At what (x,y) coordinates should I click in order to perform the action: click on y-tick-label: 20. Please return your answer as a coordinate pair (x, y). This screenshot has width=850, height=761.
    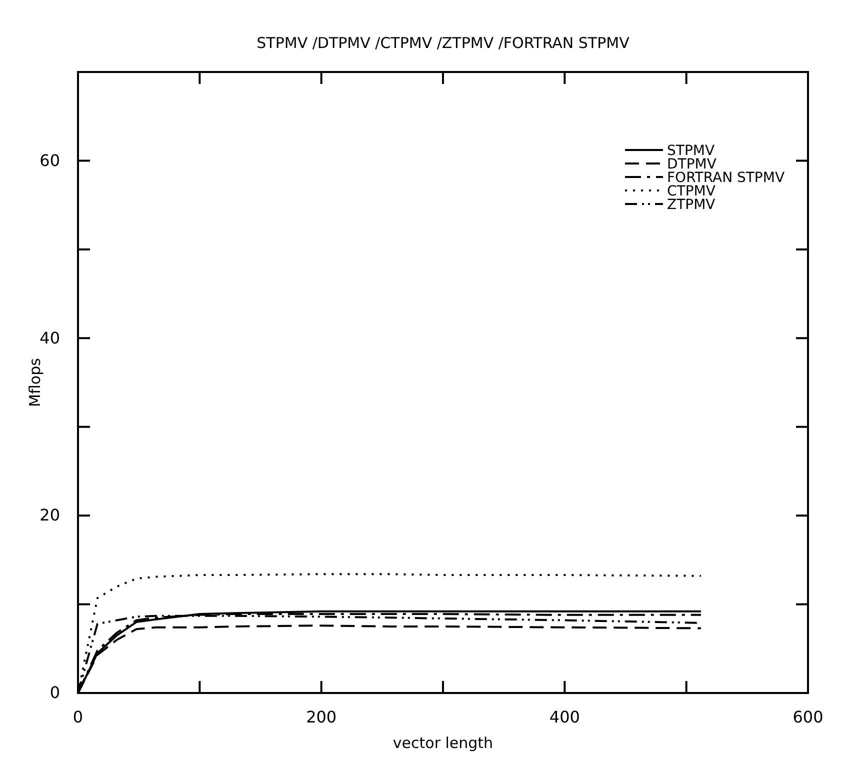
    Looking at the image, I should click on (50, 515).